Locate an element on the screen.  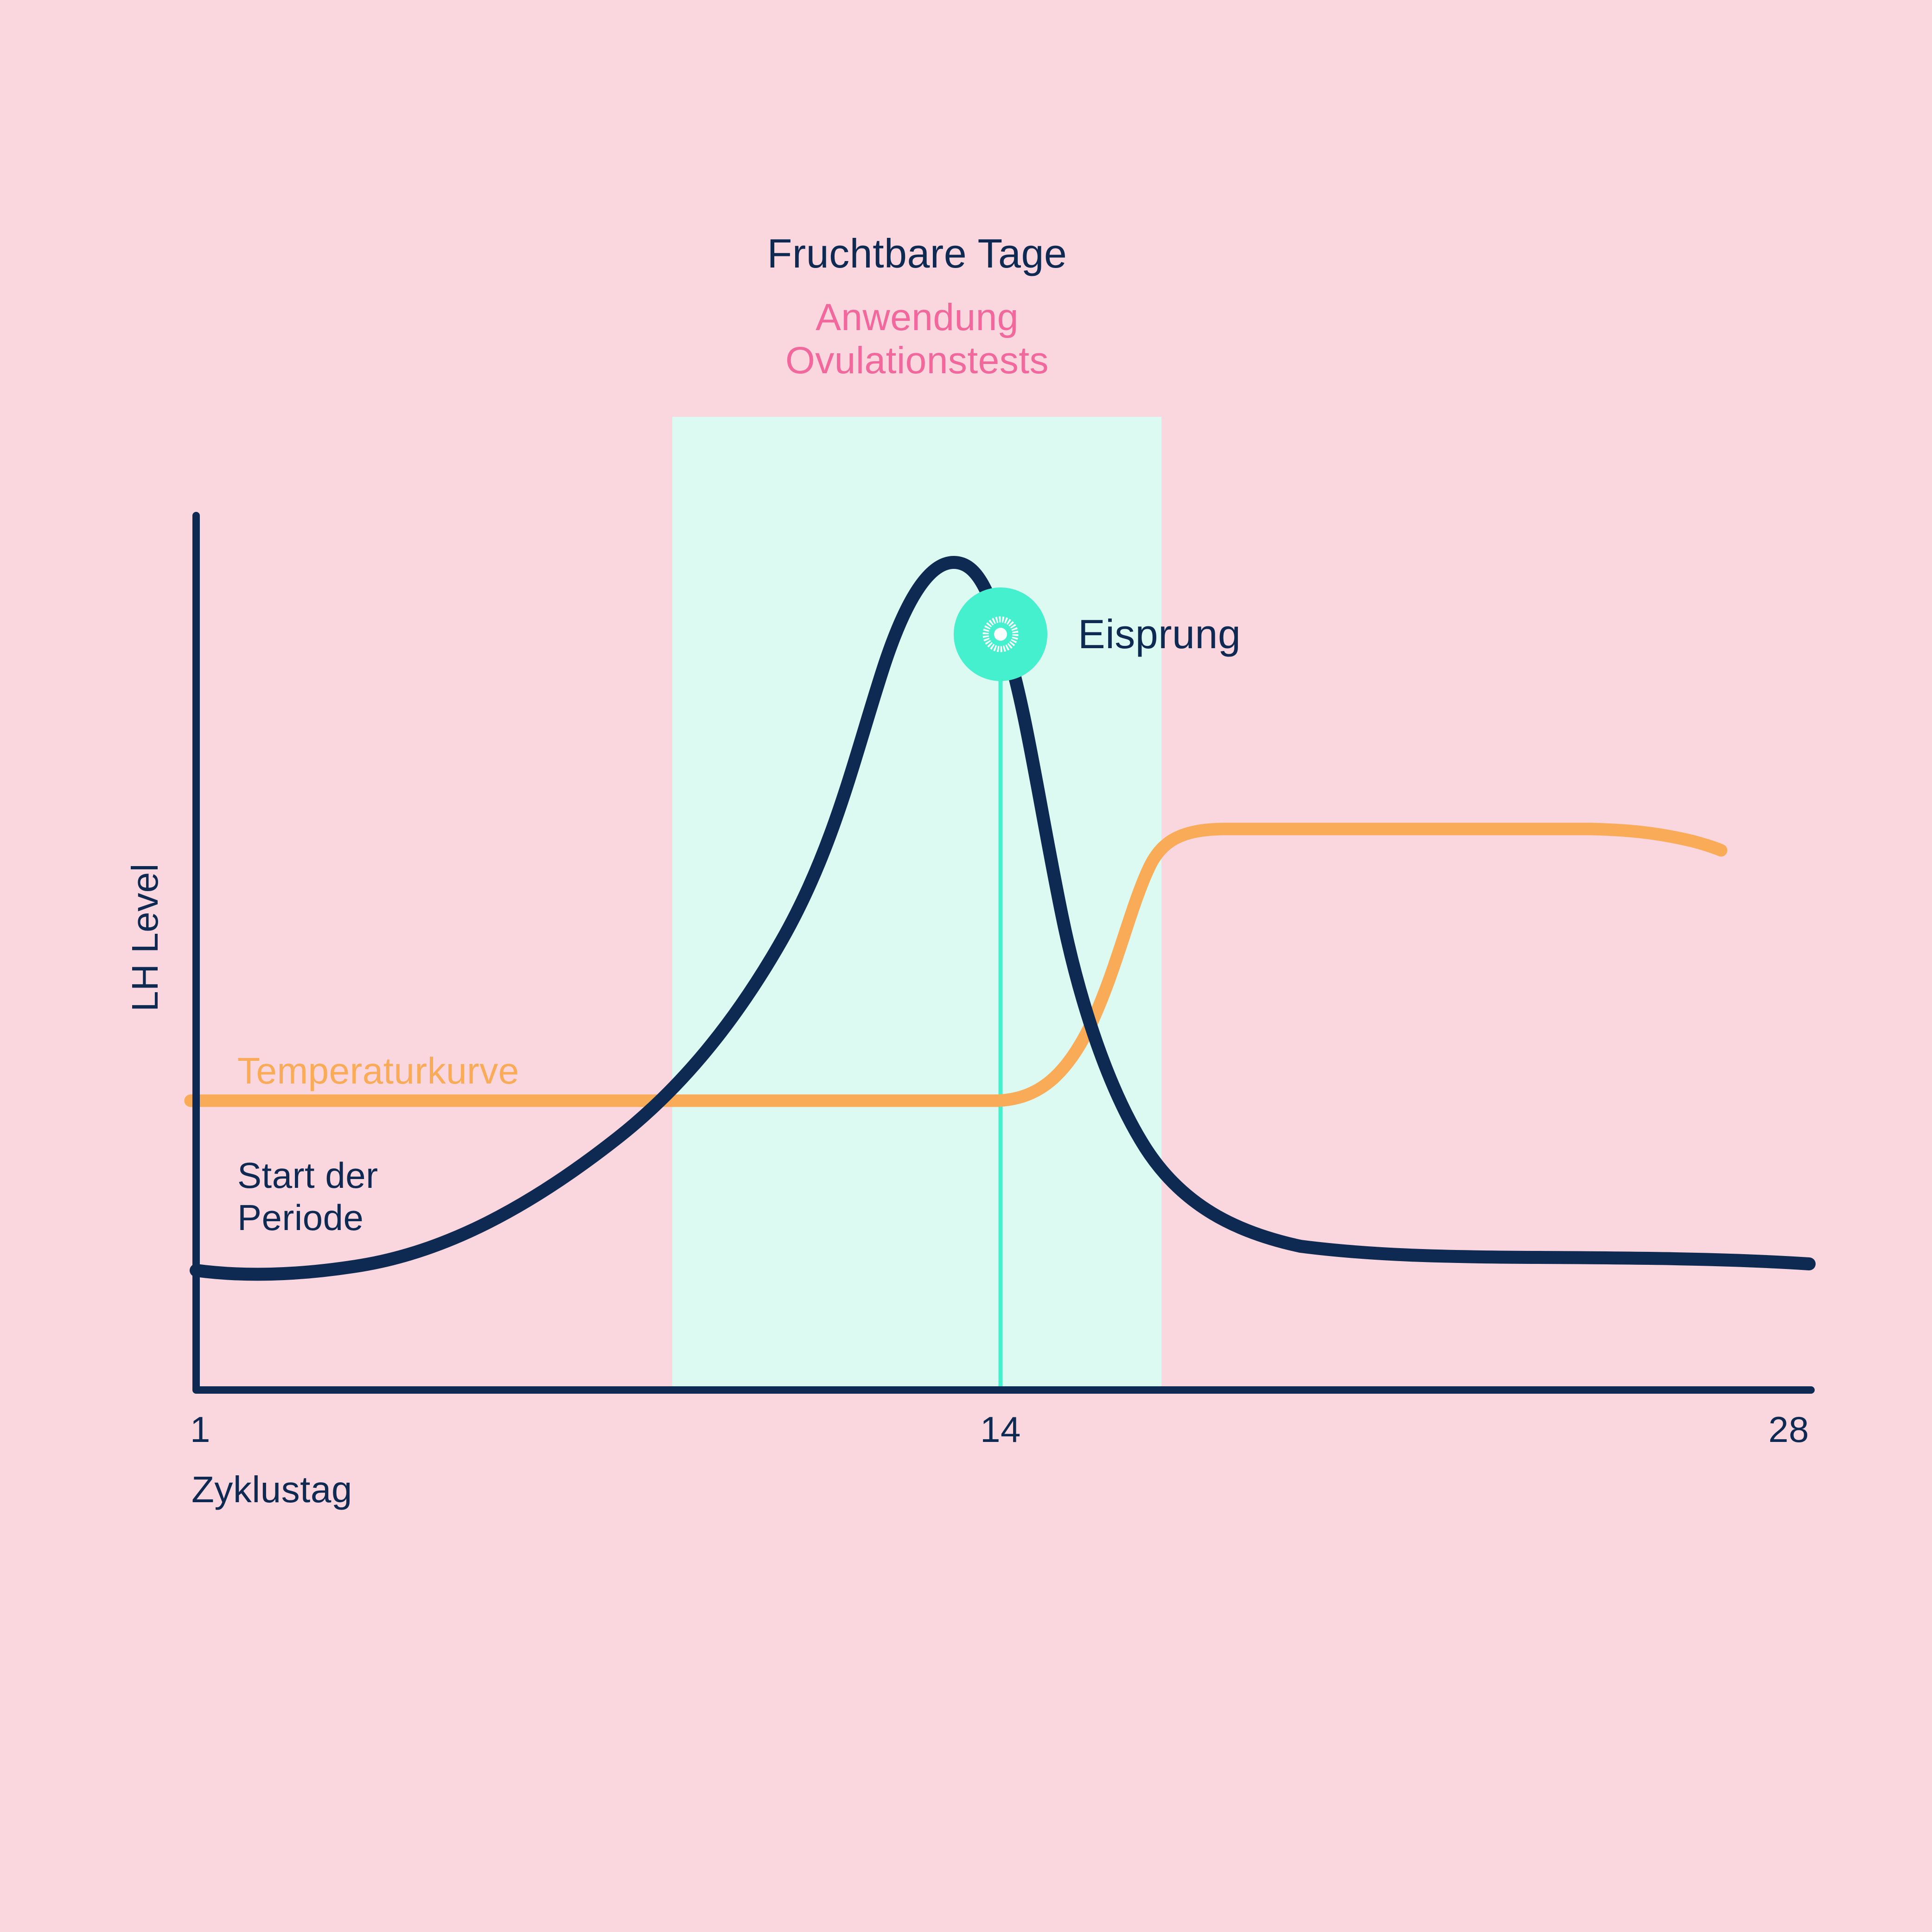
x-axis-label: Zyklustag is located at coordinates (271, 1490).